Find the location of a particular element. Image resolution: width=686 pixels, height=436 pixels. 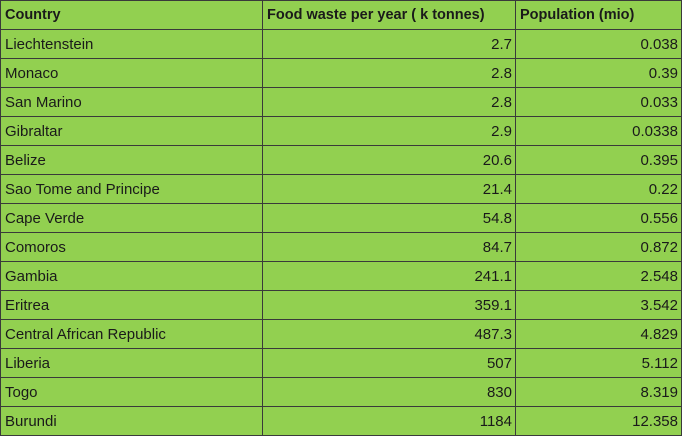

population-cell: 0.395 is located at coordinates (598, 160).